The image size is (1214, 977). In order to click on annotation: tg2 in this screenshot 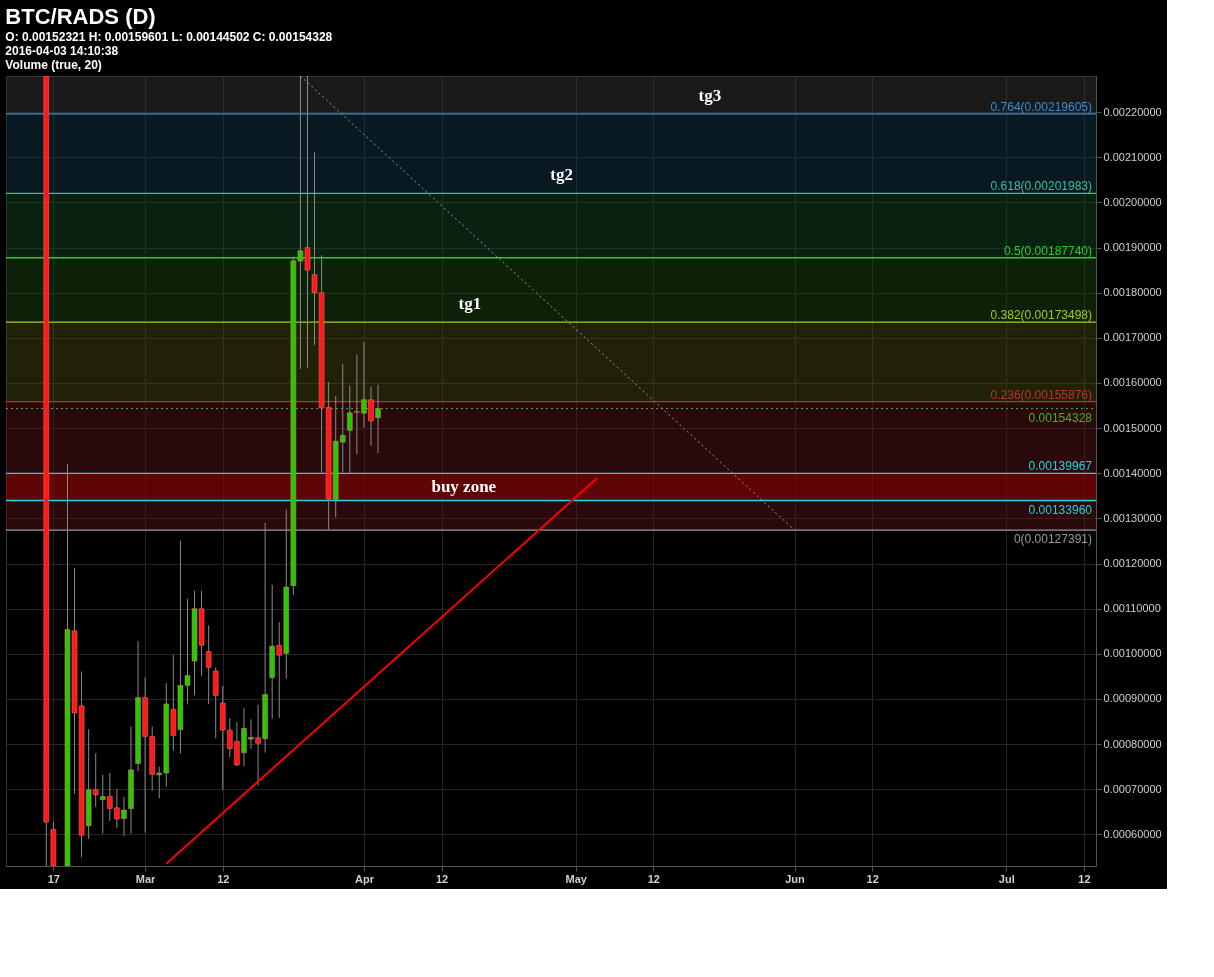, I will do `click(561, 175)`.